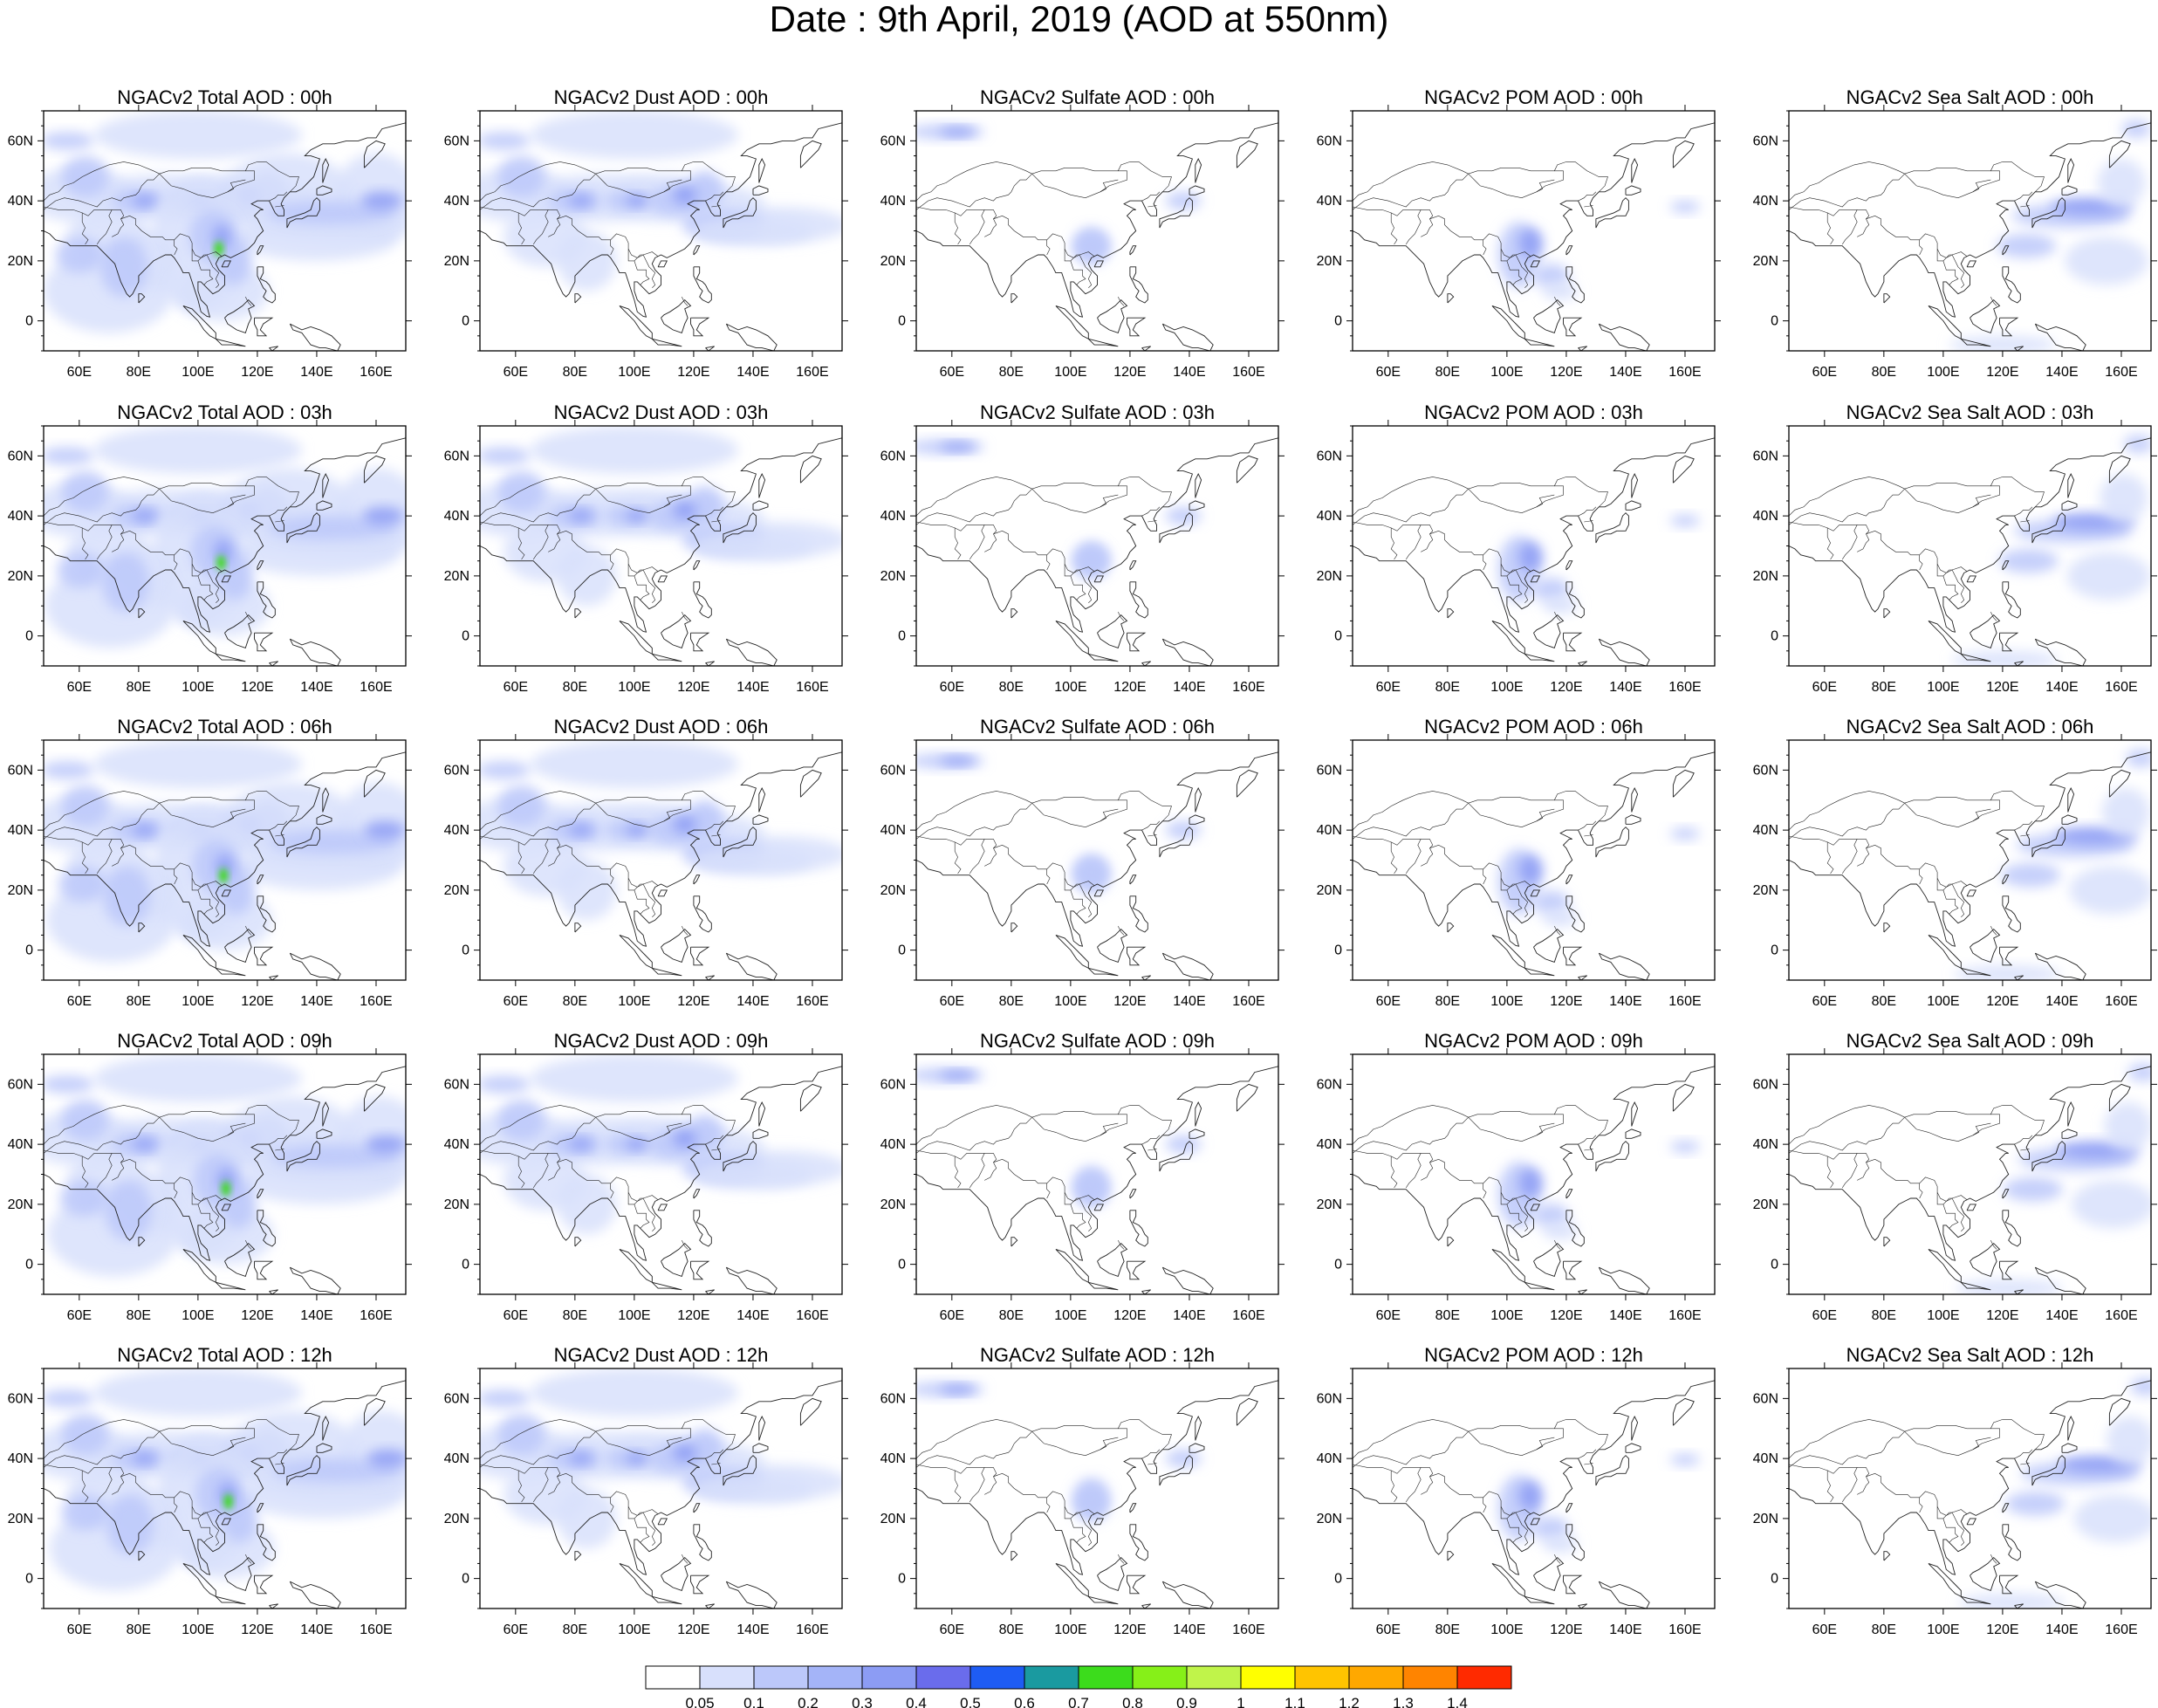  What do you see at coordinates (661, 97) in the screenshot?
I see `panel-title: NGACv2 Dust AOD : 00h` at bounding box center [661, 97].